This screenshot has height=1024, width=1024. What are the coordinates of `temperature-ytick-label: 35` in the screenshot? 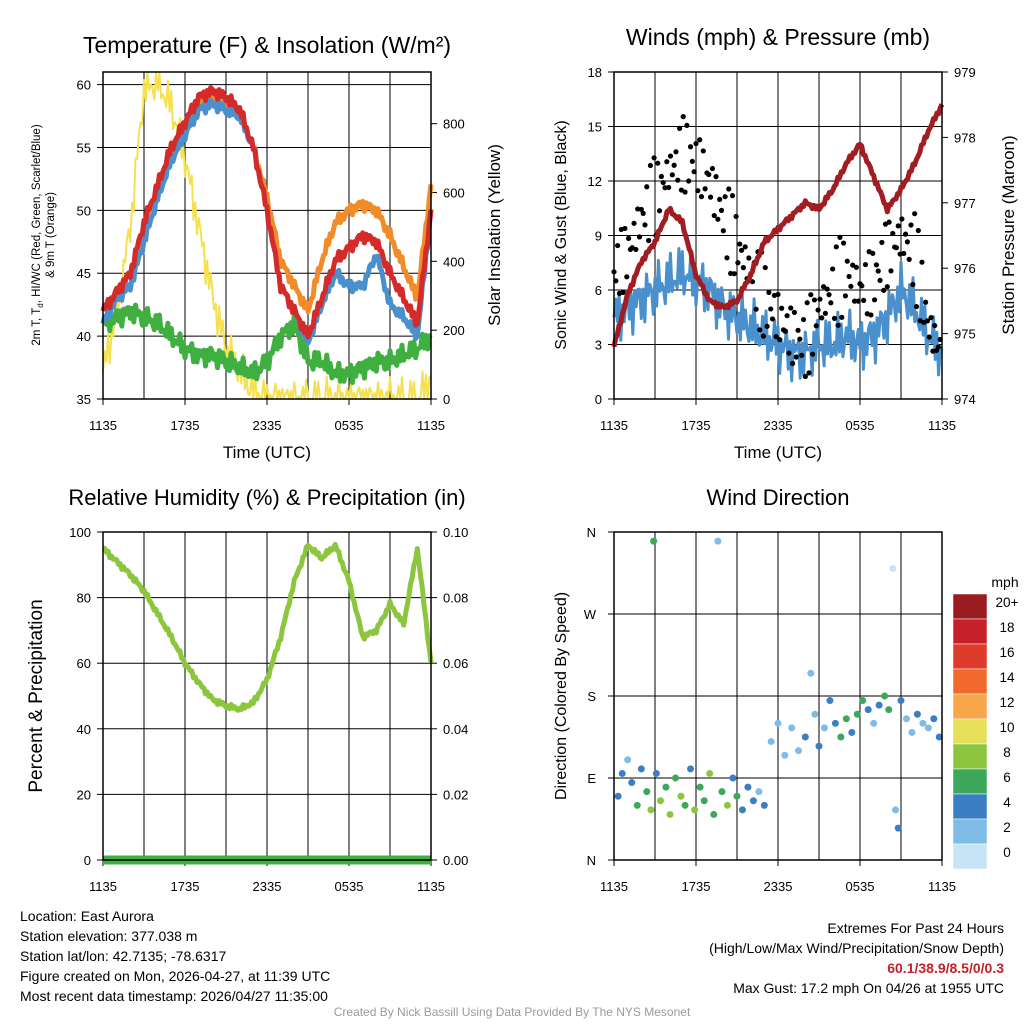 It's located at (84, 399).